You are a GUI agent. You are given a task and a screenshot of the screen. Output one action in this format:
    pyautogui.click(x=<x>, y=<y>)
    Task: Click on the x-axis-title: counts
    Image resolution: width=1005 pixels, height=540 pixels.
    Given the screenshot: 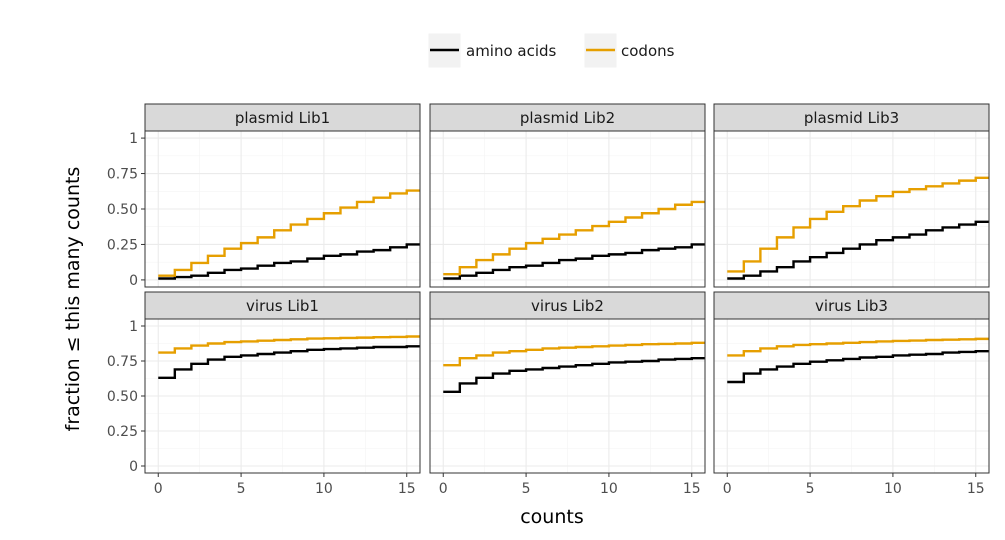 What is the action you would take?
    pyautogui.click(x=552, y=517)
    